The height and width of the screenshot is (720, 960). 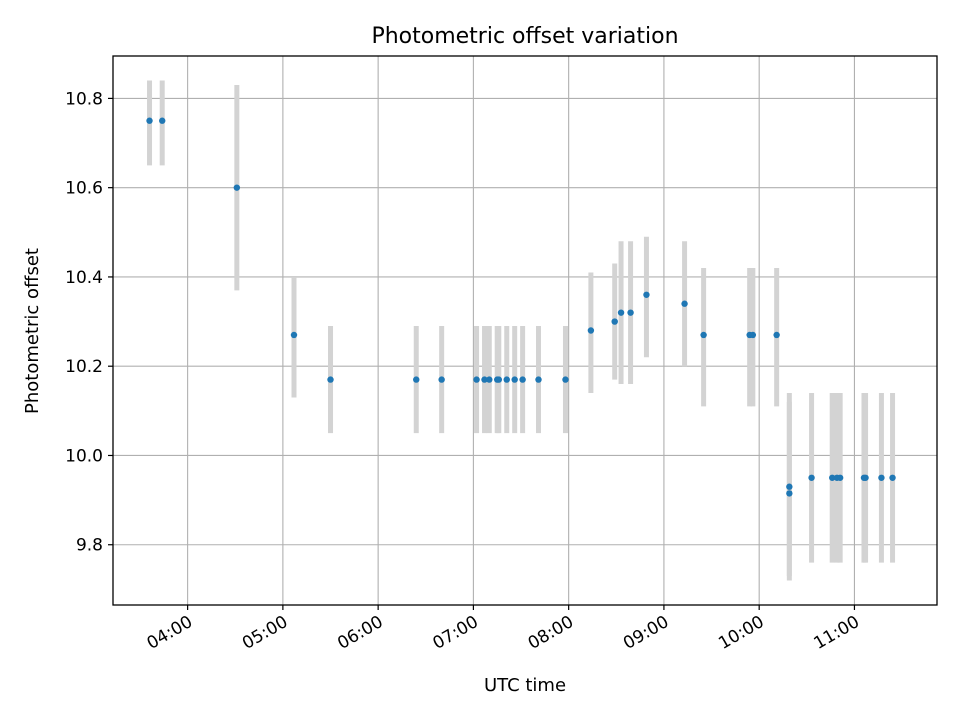 I want to click on y-tick-label: 10.6, so click(x=84, y=189).